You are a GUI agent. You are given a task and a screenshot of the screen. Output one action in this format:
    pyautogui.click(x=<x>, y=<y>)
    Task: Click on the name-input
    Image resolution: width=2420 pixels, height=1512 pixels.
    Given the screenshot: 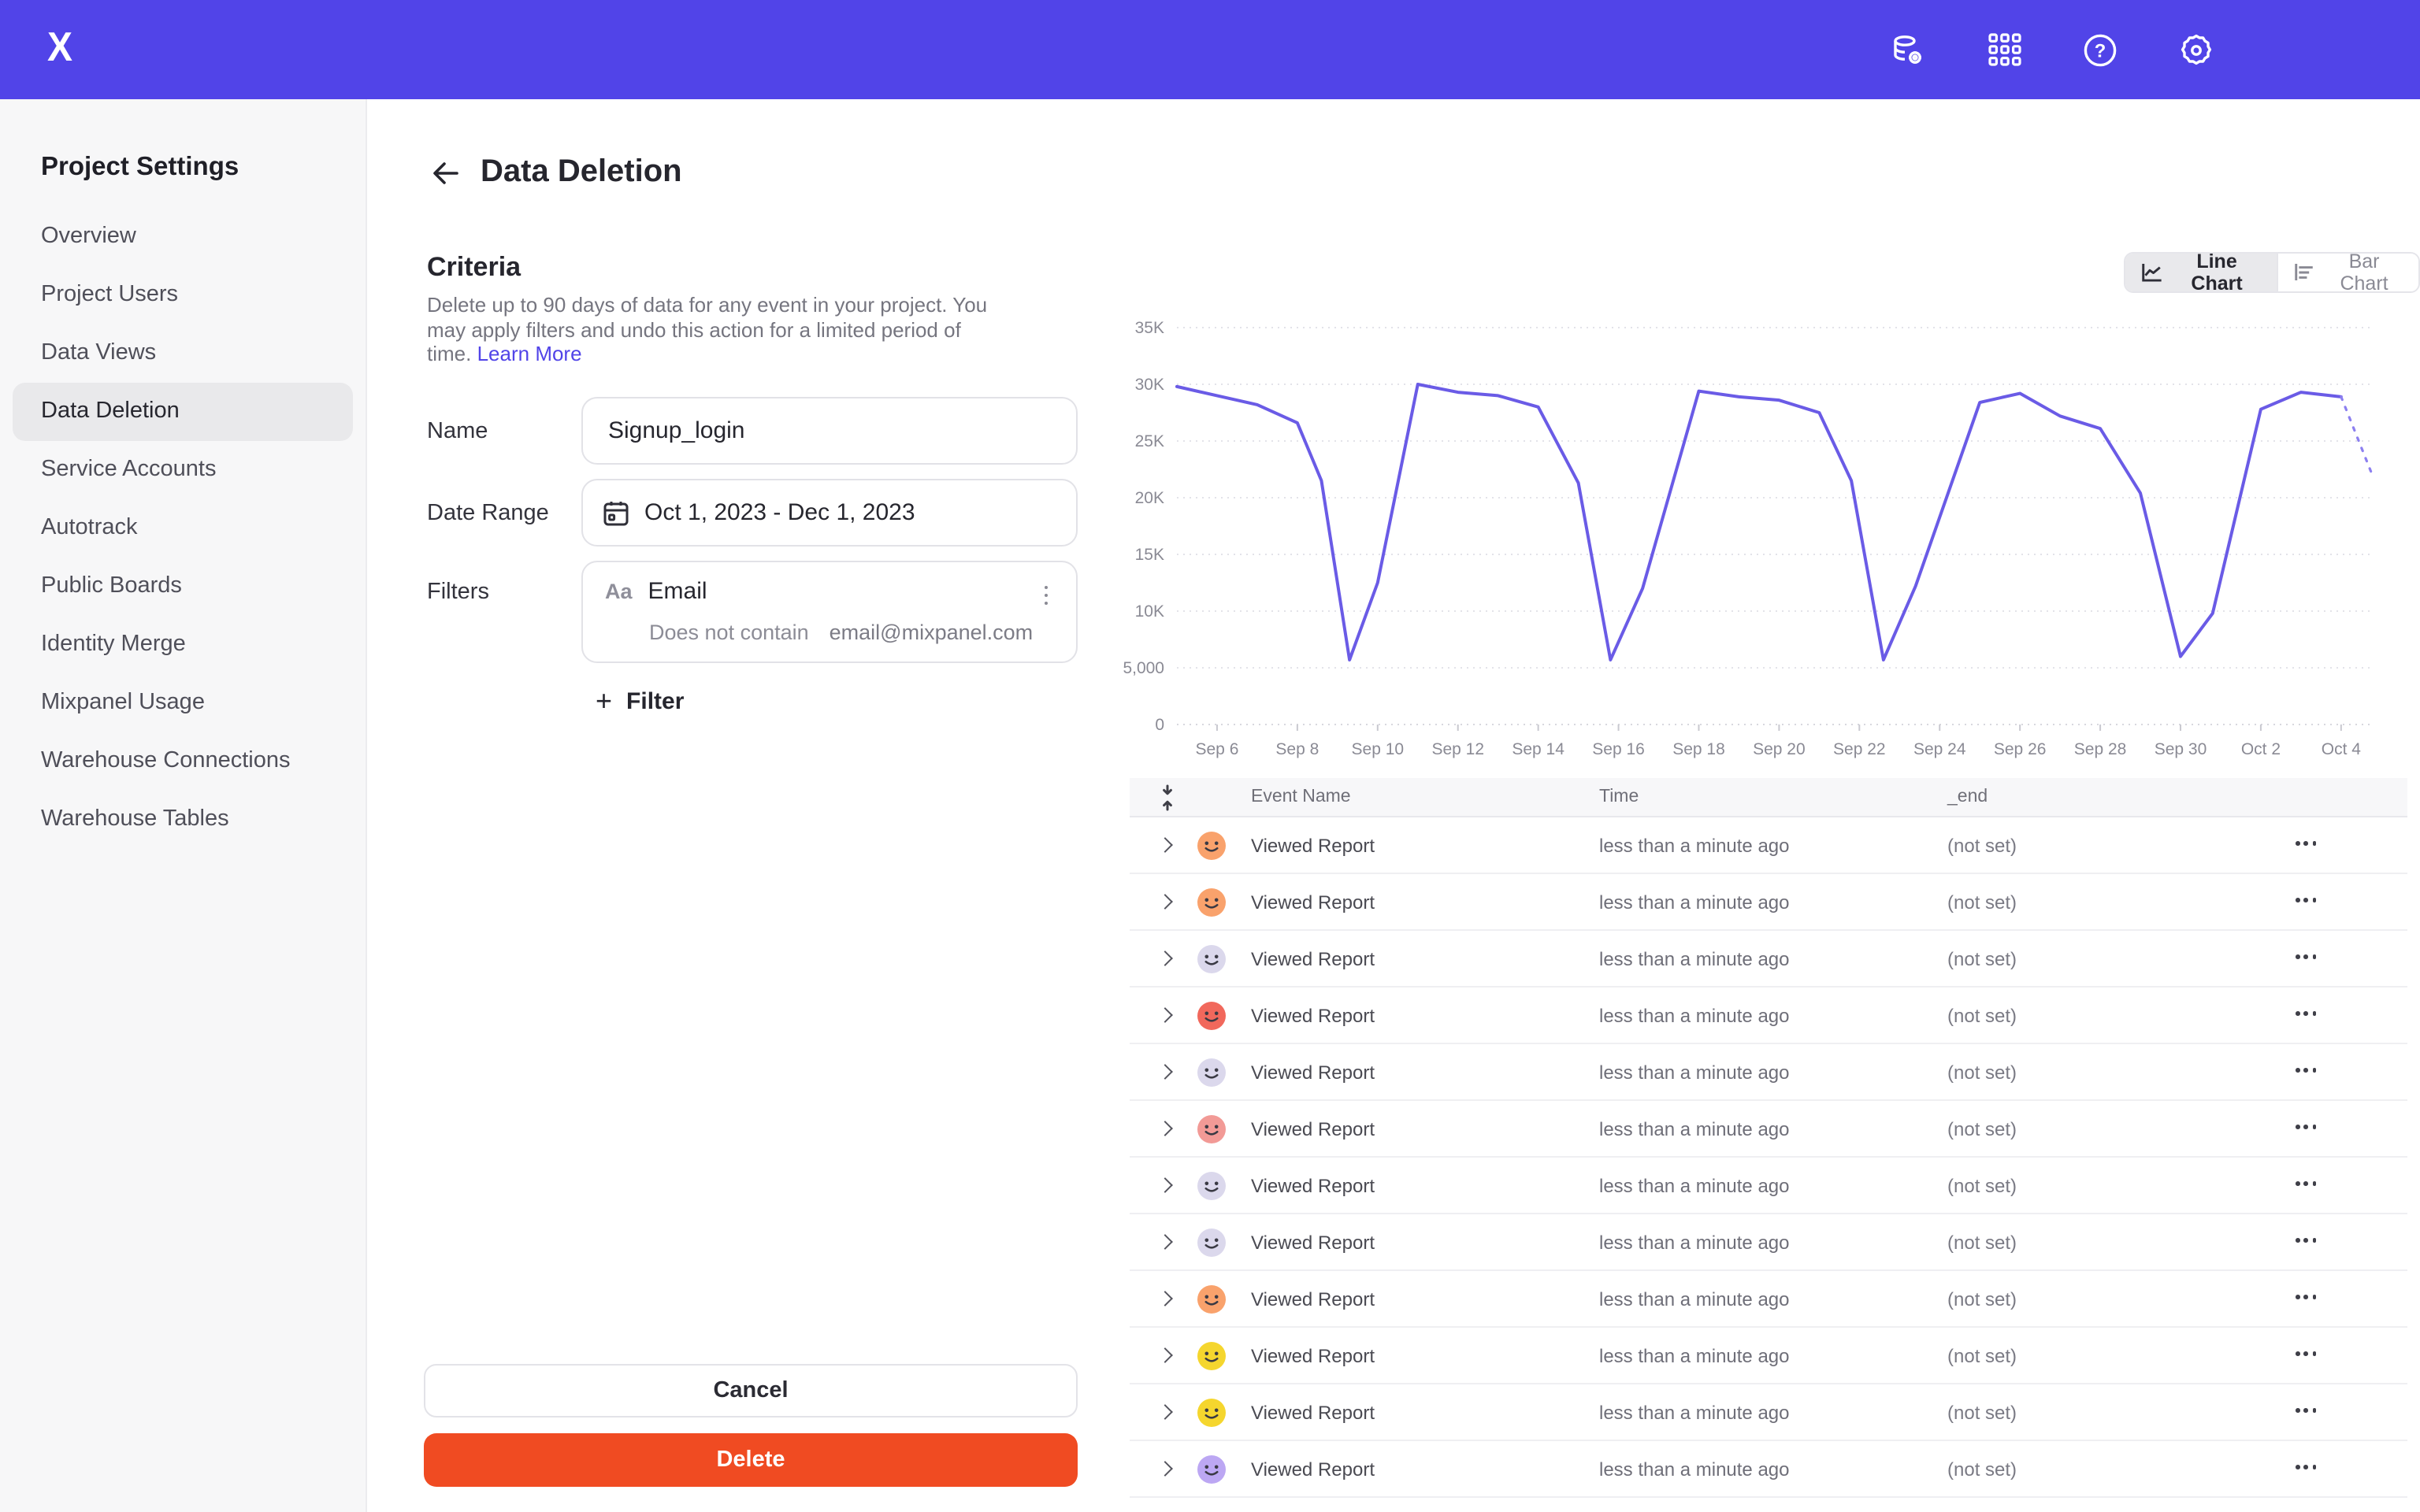 What is the action you would take?
    pyautogui.click(x=829, y=431)
    